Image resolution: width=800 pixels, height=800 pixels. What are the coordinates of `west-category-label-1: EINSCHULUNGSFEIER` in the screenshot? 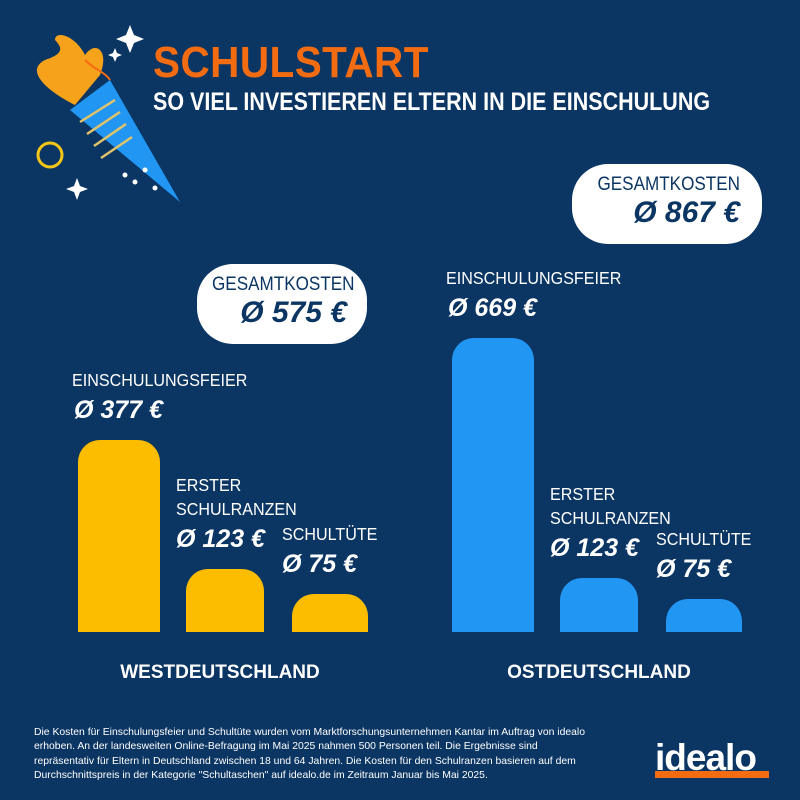 It's located at (160, 380).